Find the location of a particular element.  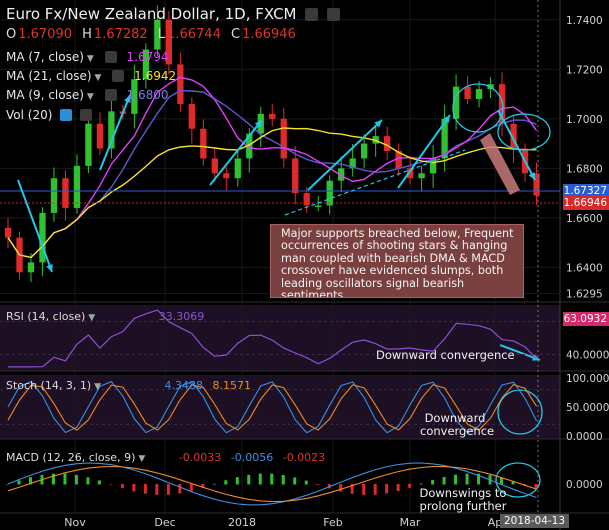

ma9-value: 1.6800 is located at coordinates (147, 95).